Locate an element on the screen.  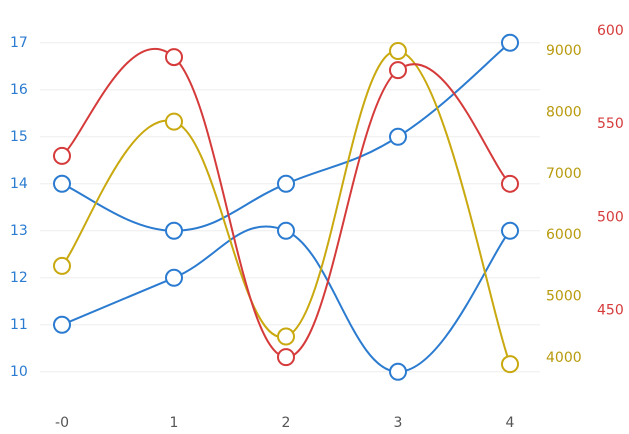
y-tick-label: 11 is located at coordinates (19, 325).